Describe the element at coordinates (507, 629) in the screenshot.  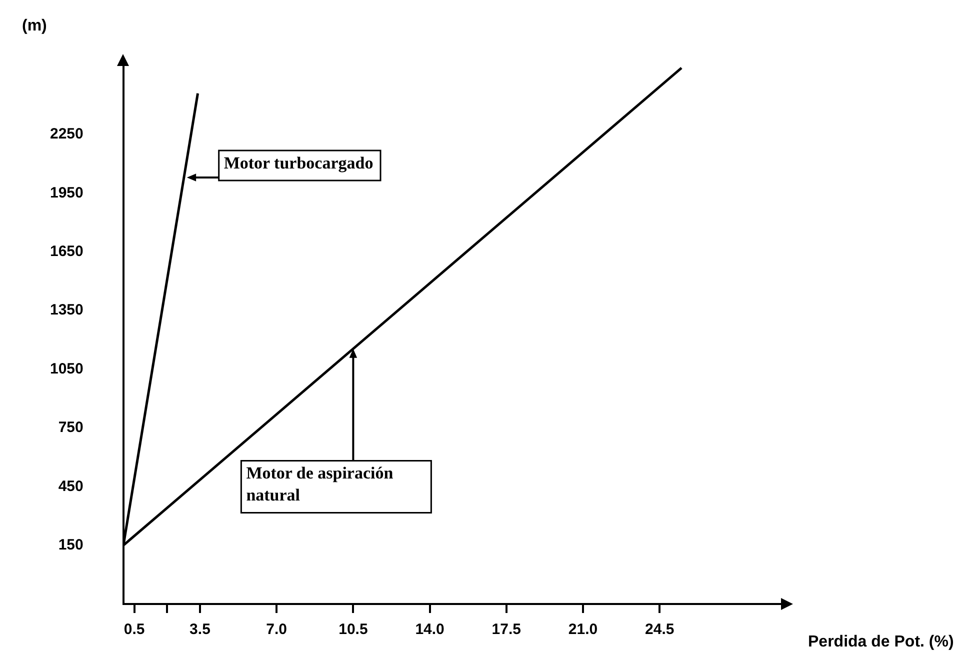
I see `x-tick-label: 17.5` at that location.